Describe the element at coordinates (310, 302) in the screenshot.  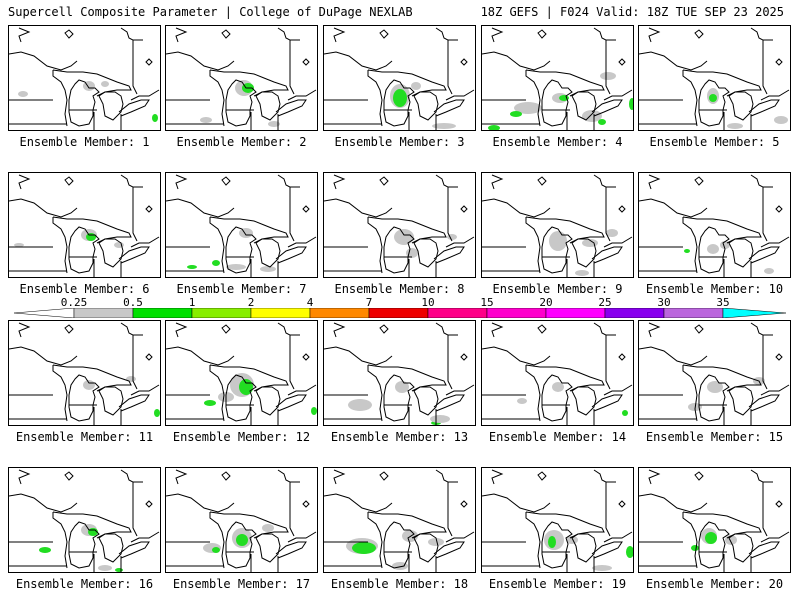
I see `colorbar-tick-label: 4` at that location.